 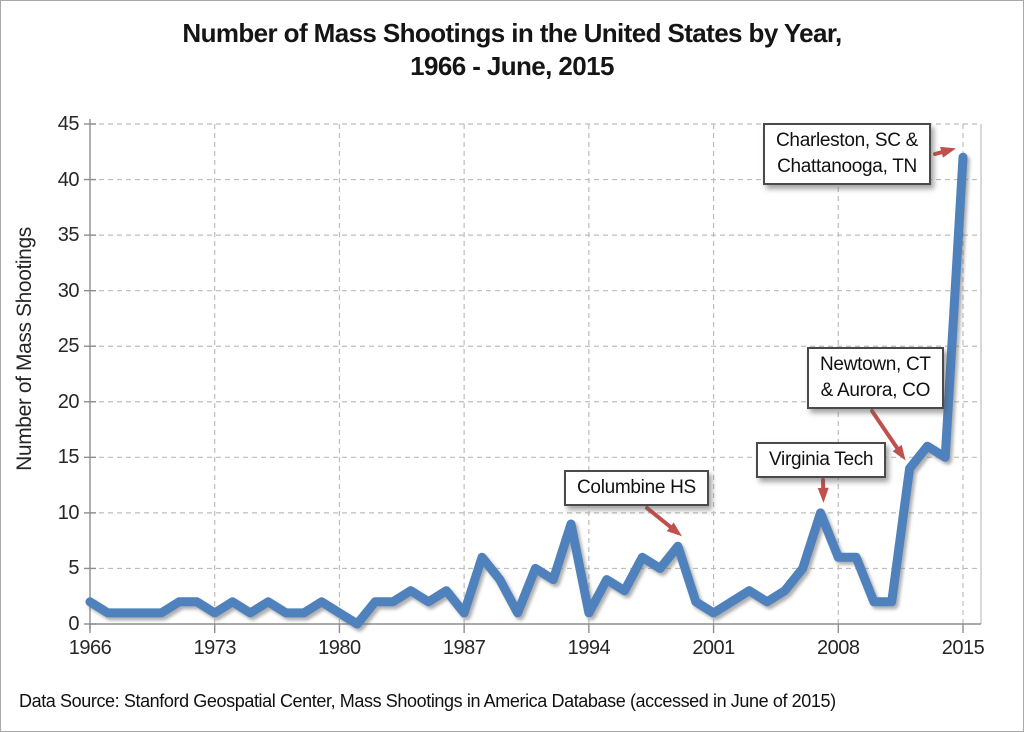 I want to click on y-tick-label: 40, so click(x=68, y=179).